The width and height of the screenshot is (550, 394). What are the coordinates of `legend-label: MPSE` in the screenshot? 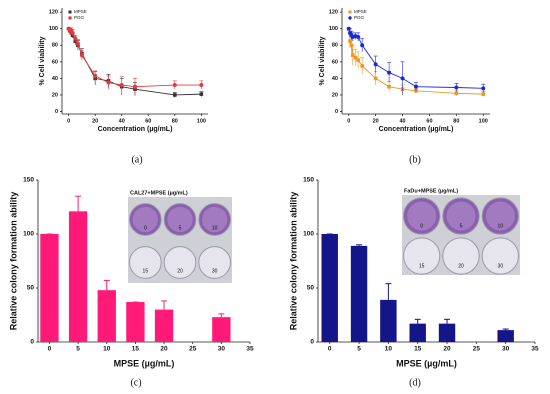 It's located at (80, 11).